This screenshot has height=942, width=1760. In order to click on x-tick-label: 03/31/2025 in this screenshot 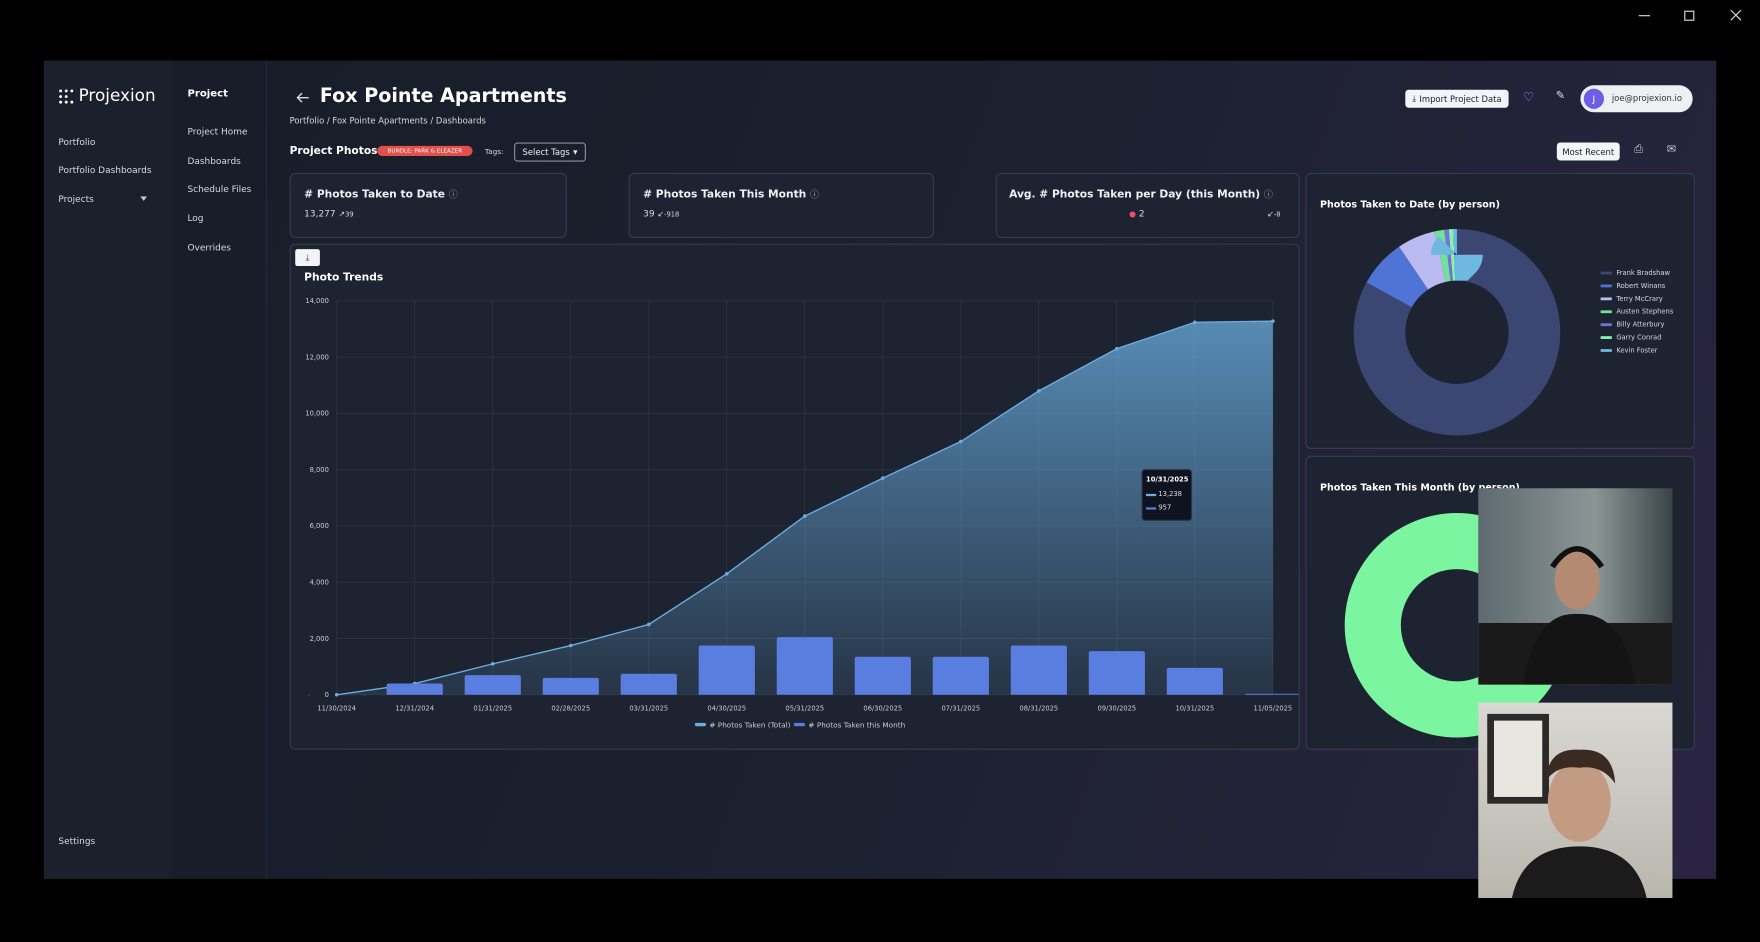, I will do `click(648, 709)`.